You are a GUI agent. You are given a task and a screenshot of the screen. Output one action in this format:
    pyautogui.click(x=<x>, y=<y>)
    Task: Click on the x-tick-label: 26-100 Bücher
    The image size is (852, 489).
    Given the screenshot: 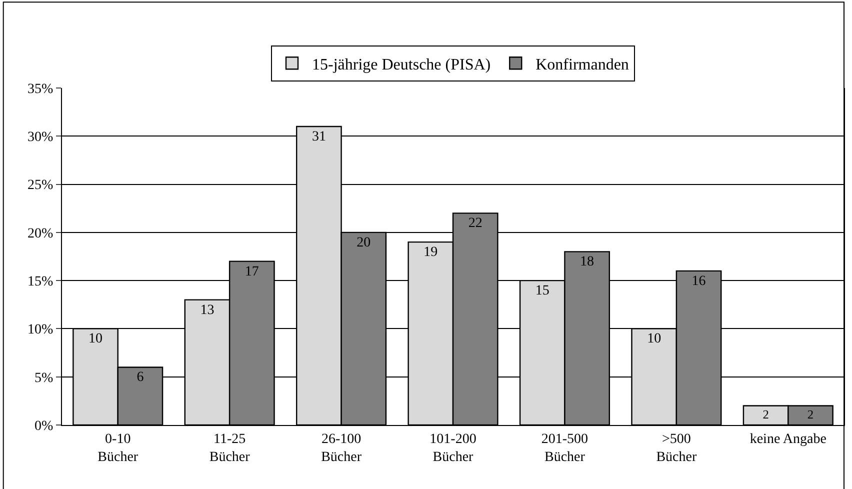 What is the action you would take?
    pyautogui.click(x=341, y=448)
    